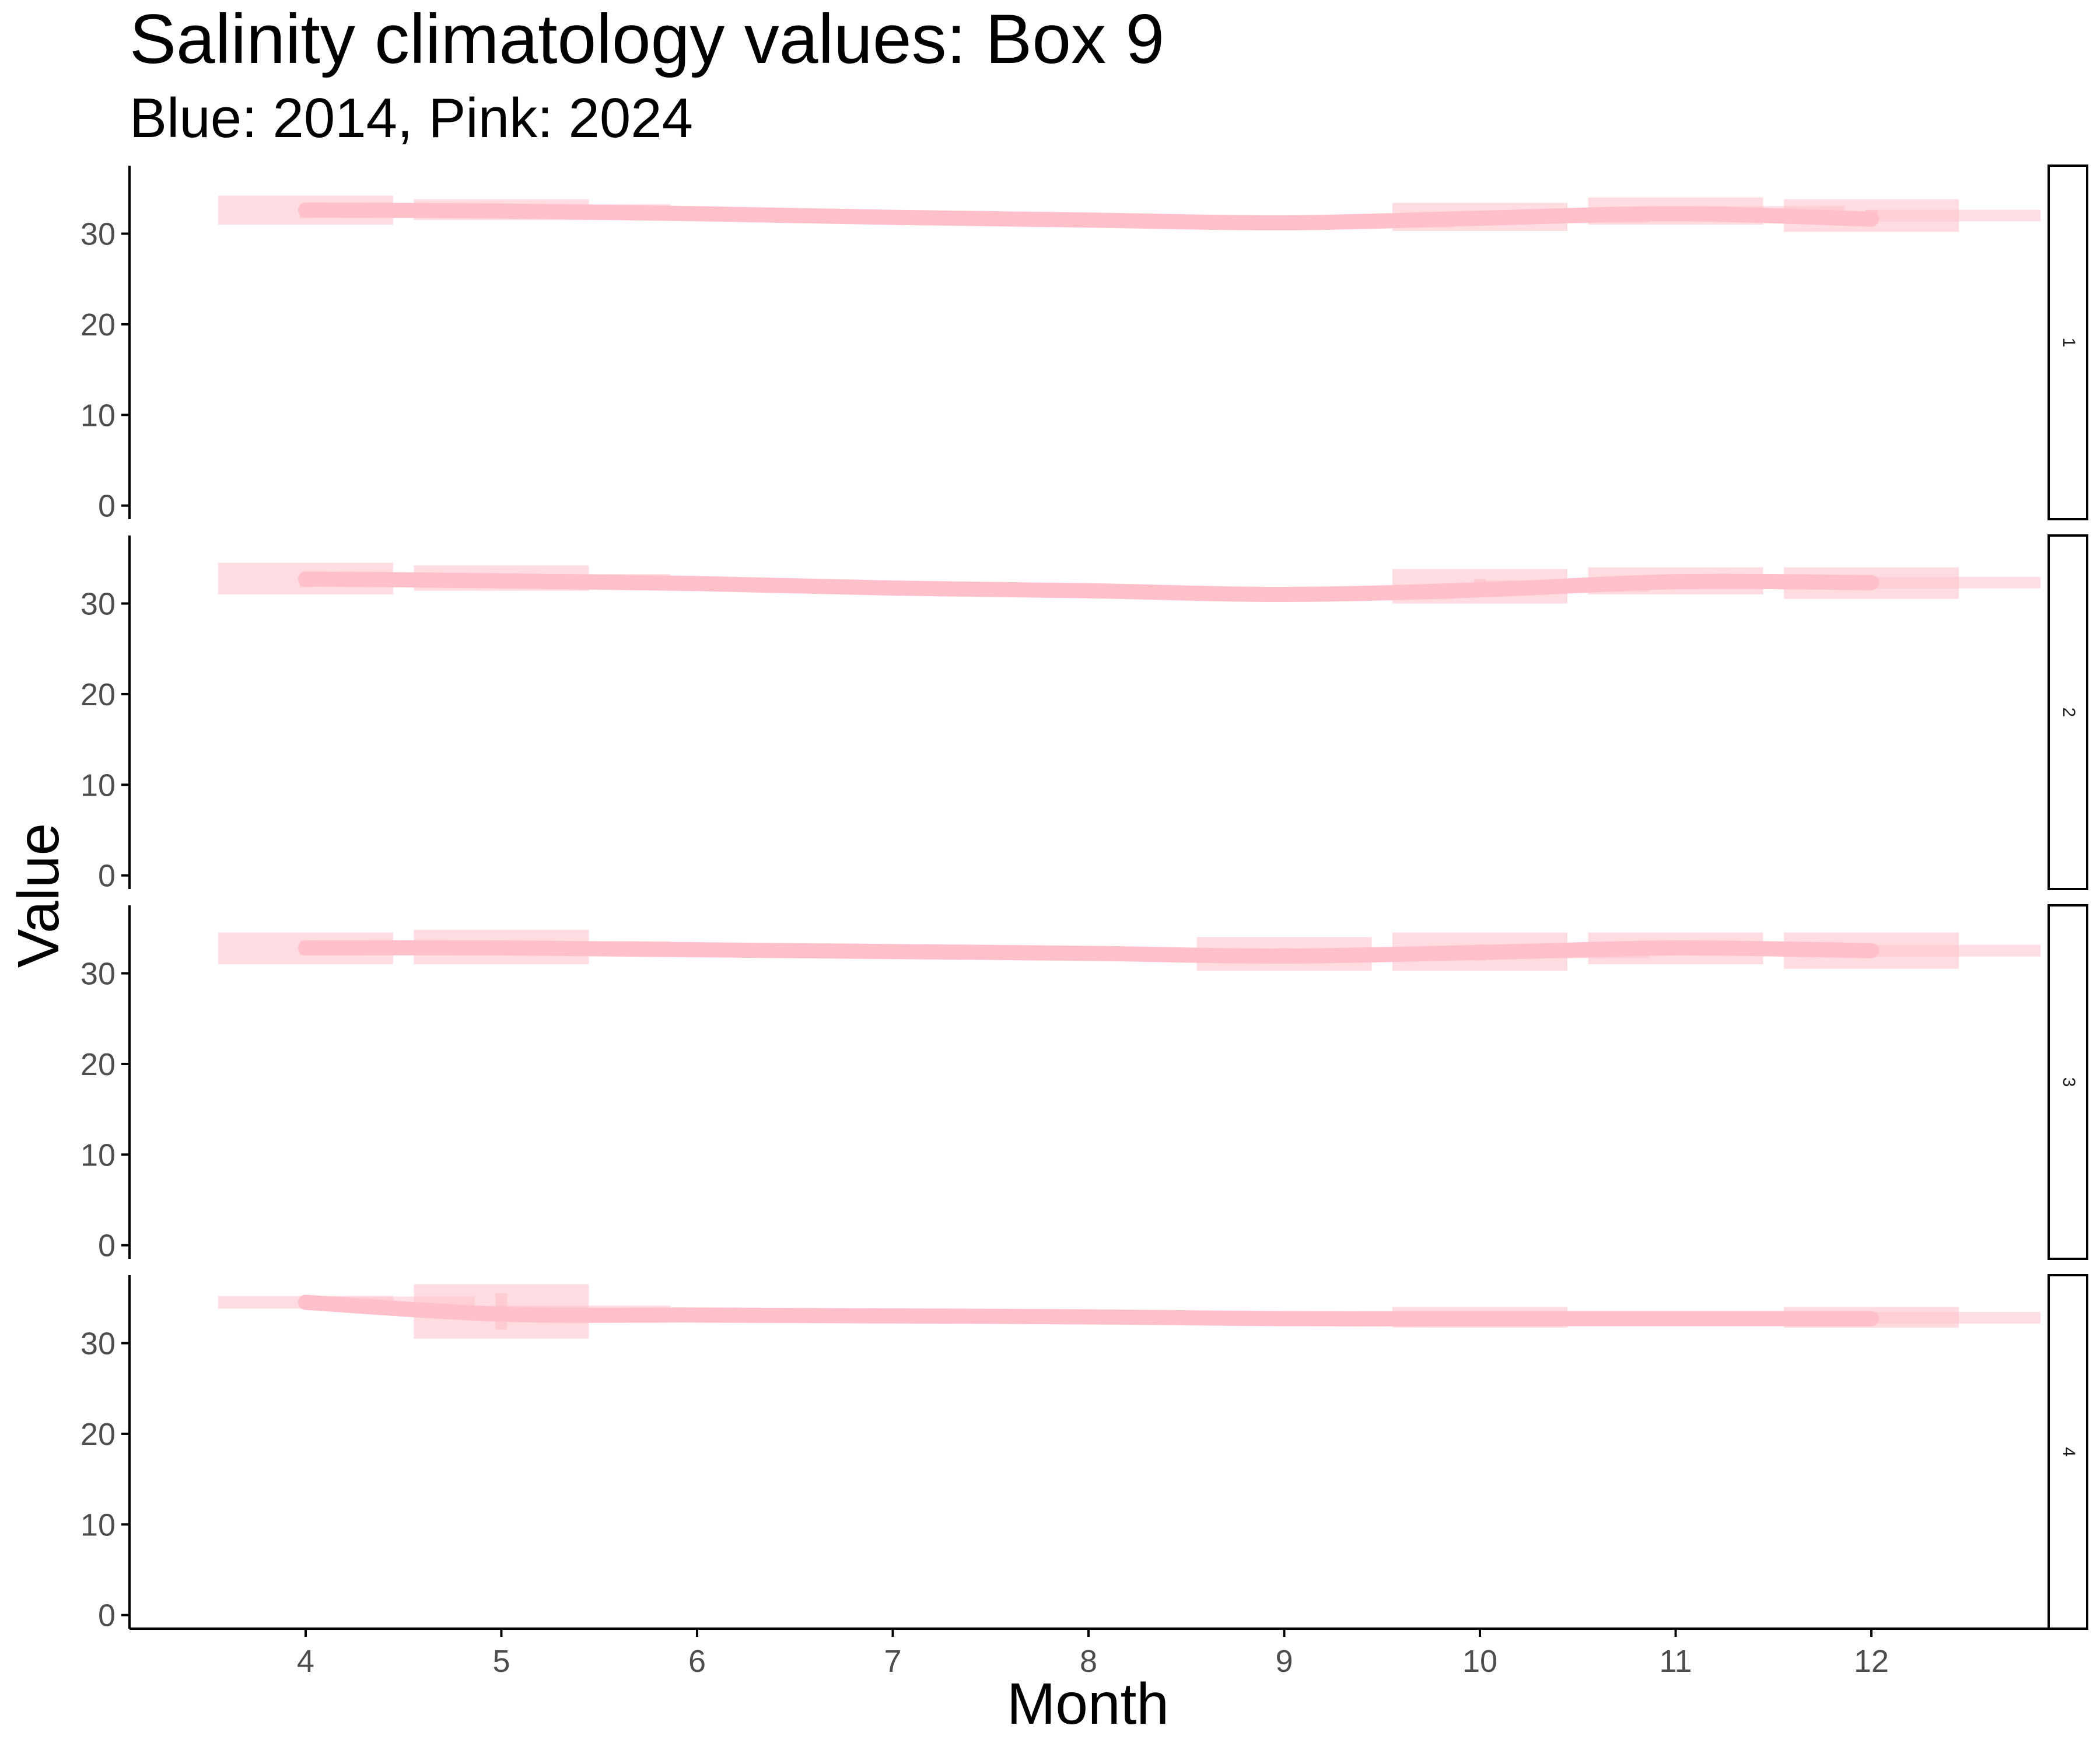 Image resolution: width=2100 pixels, height=1750 pixels. I want to click on facet-strip-label: 3, so click(2068, 1082).